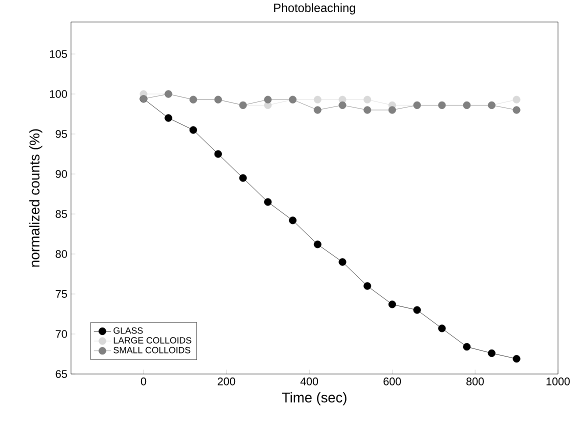  I want to click on y-tick-label: 65, so click(61, 374).